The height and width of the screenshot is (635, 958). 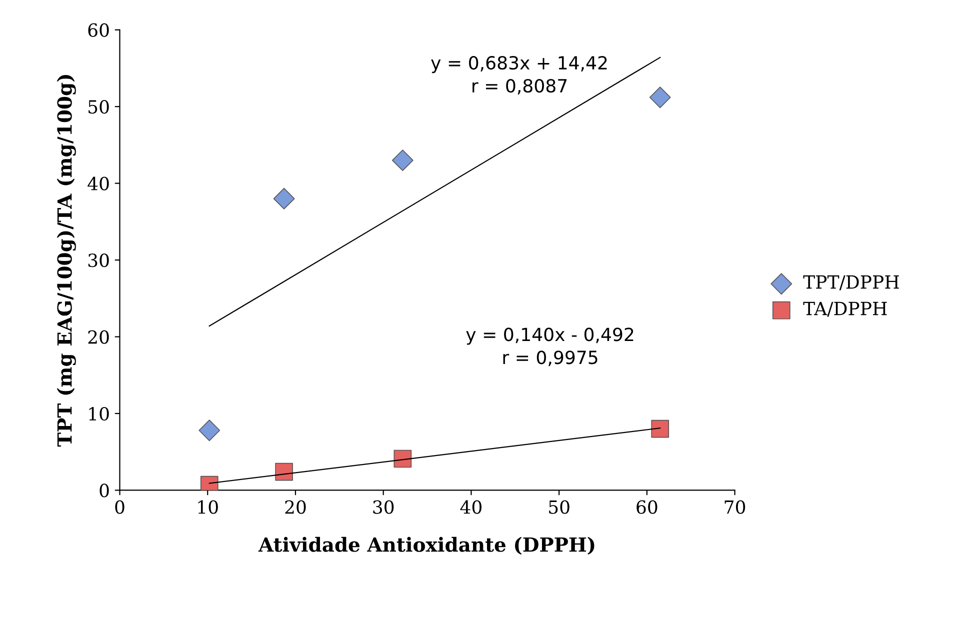 I want to click on x-tick-label: 40, so click(x=471, y=507).